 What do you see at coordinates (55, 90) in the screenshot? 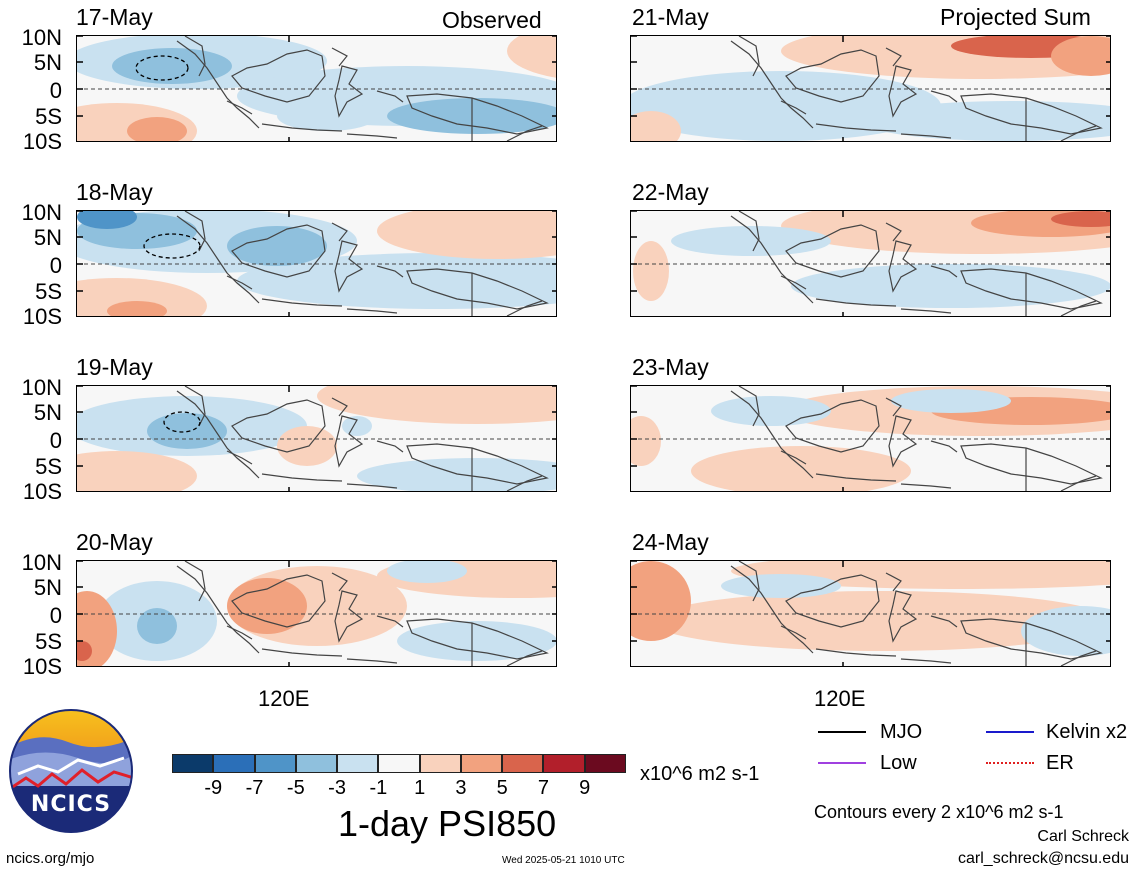
I see `lat-label-1-2: 0` at bounding box center [55, 90].